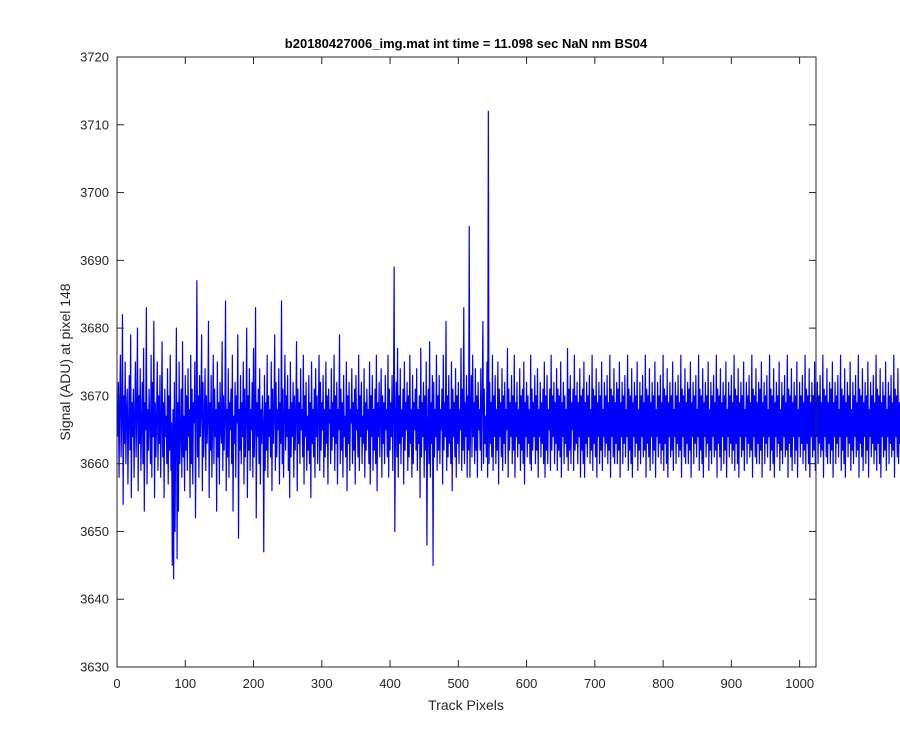 This screenshot has width=900, height=750. I want to click on y-tick-label: 3680, so click(94, 328).